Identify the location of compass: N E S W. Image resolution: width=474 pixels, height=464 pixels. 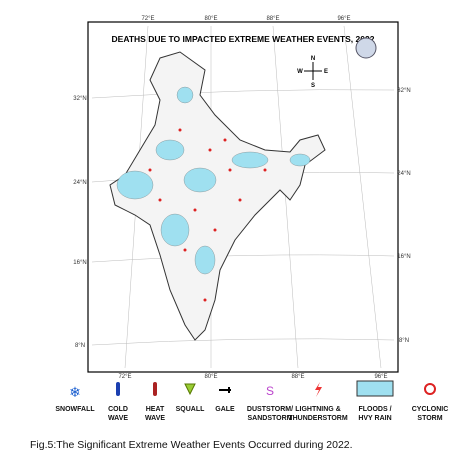
(312, 72).